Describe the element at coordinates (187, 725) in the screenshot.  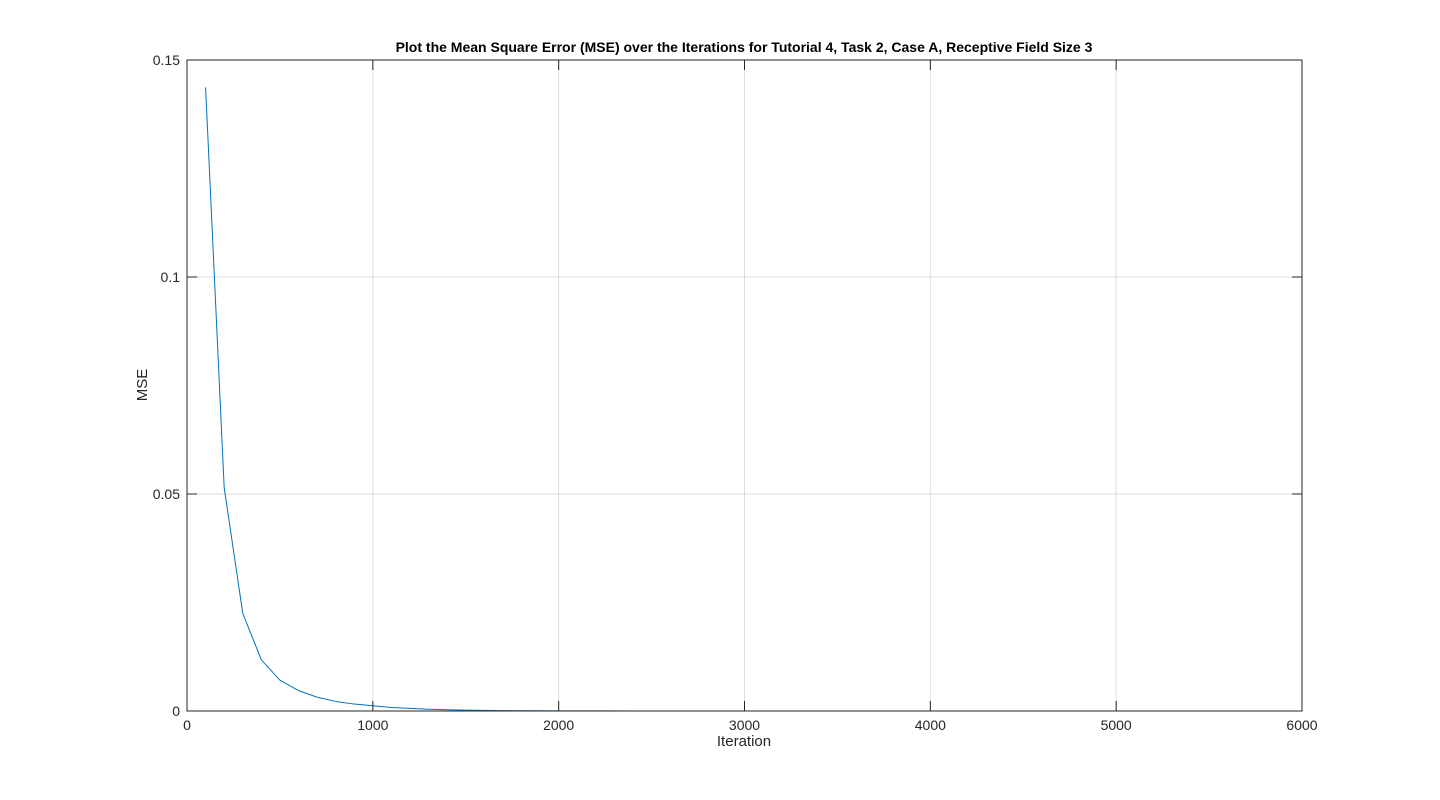
I see `x-tick-label: 0` at that location.